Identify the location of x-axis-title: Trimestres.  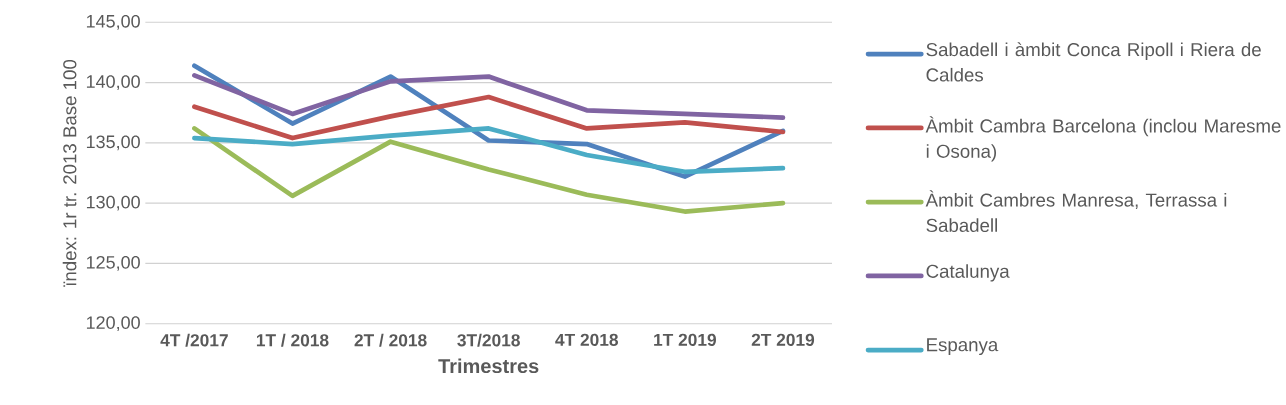
(488, 366).